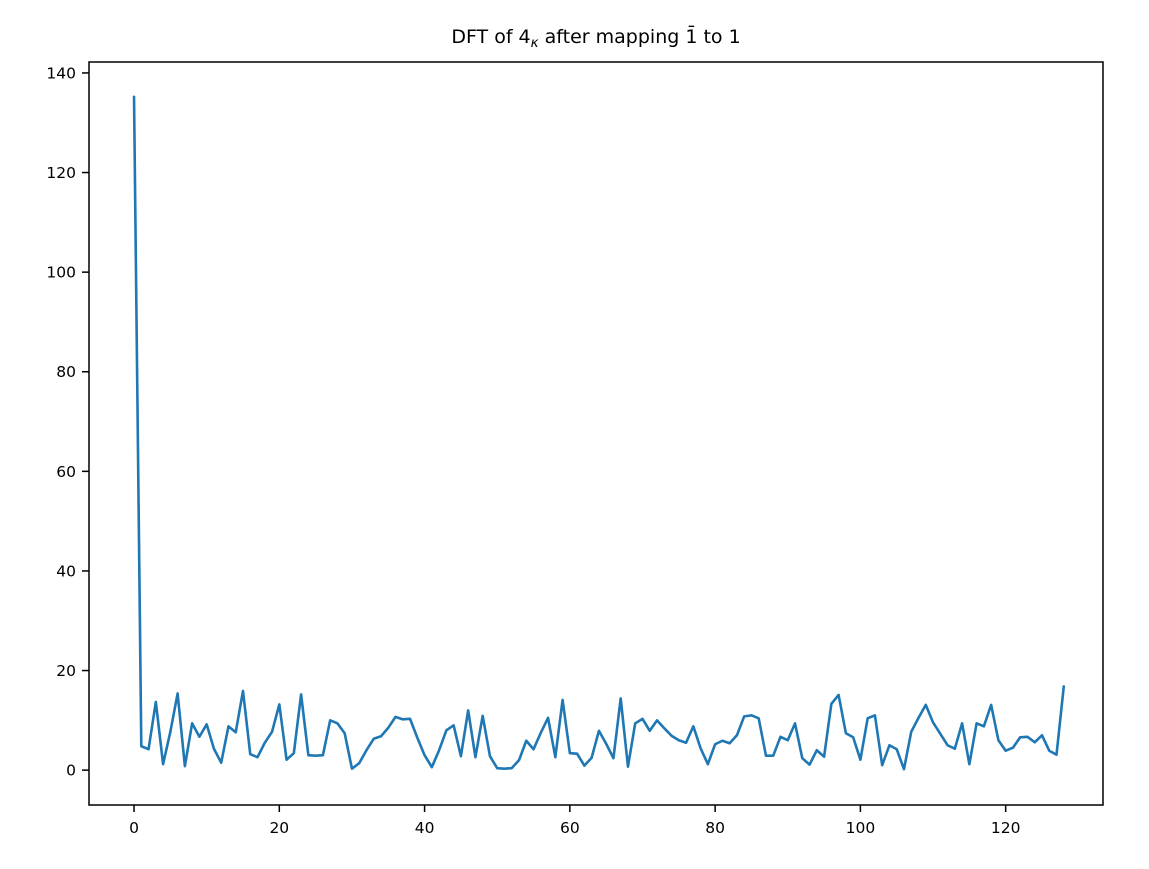 This screenshot has height=869, width=1149. What do you see at coordinates (279, 828) in the screenshot?
I see `x-tick-label: 20` at bounding box center [279, 828].